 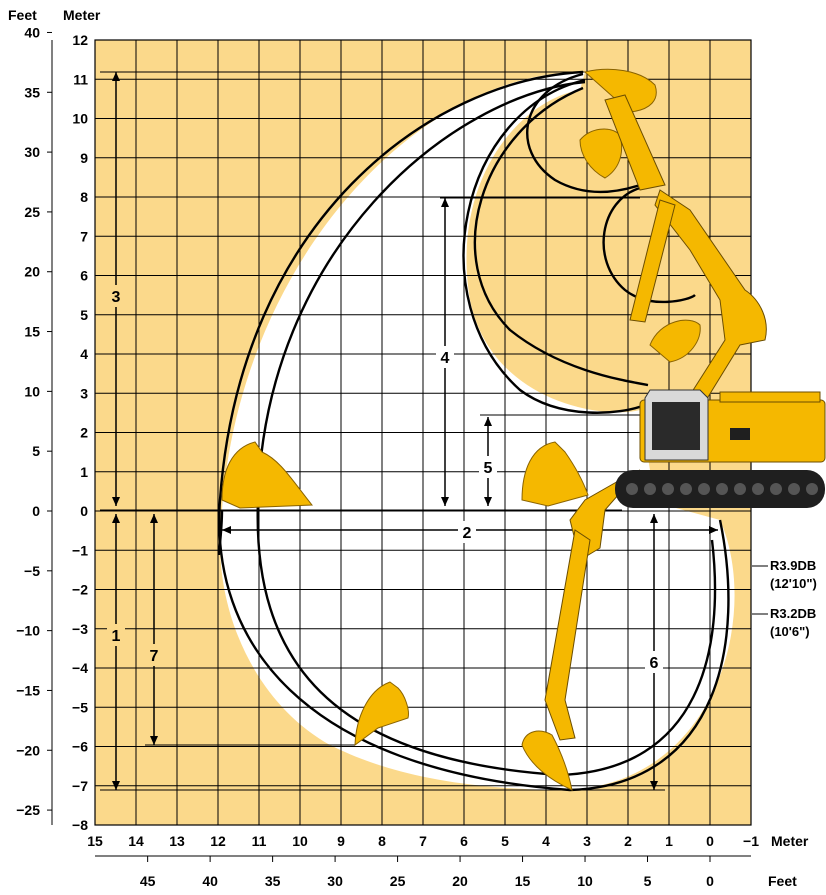 What do you see at coordinates (116, 636) in the screenshot?
I see `dimension-1-label: 1` at bounding box center [116, 636].